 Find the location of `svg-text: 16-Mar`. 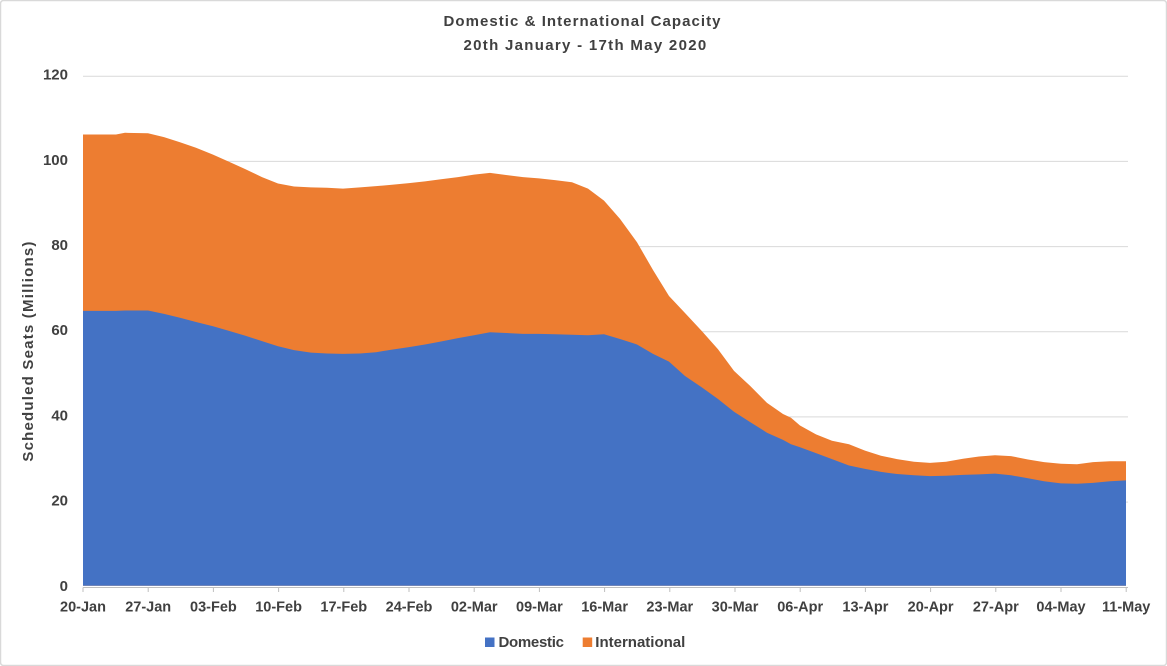

svg-text: 16-Mar is located at coordinates (604, 608).